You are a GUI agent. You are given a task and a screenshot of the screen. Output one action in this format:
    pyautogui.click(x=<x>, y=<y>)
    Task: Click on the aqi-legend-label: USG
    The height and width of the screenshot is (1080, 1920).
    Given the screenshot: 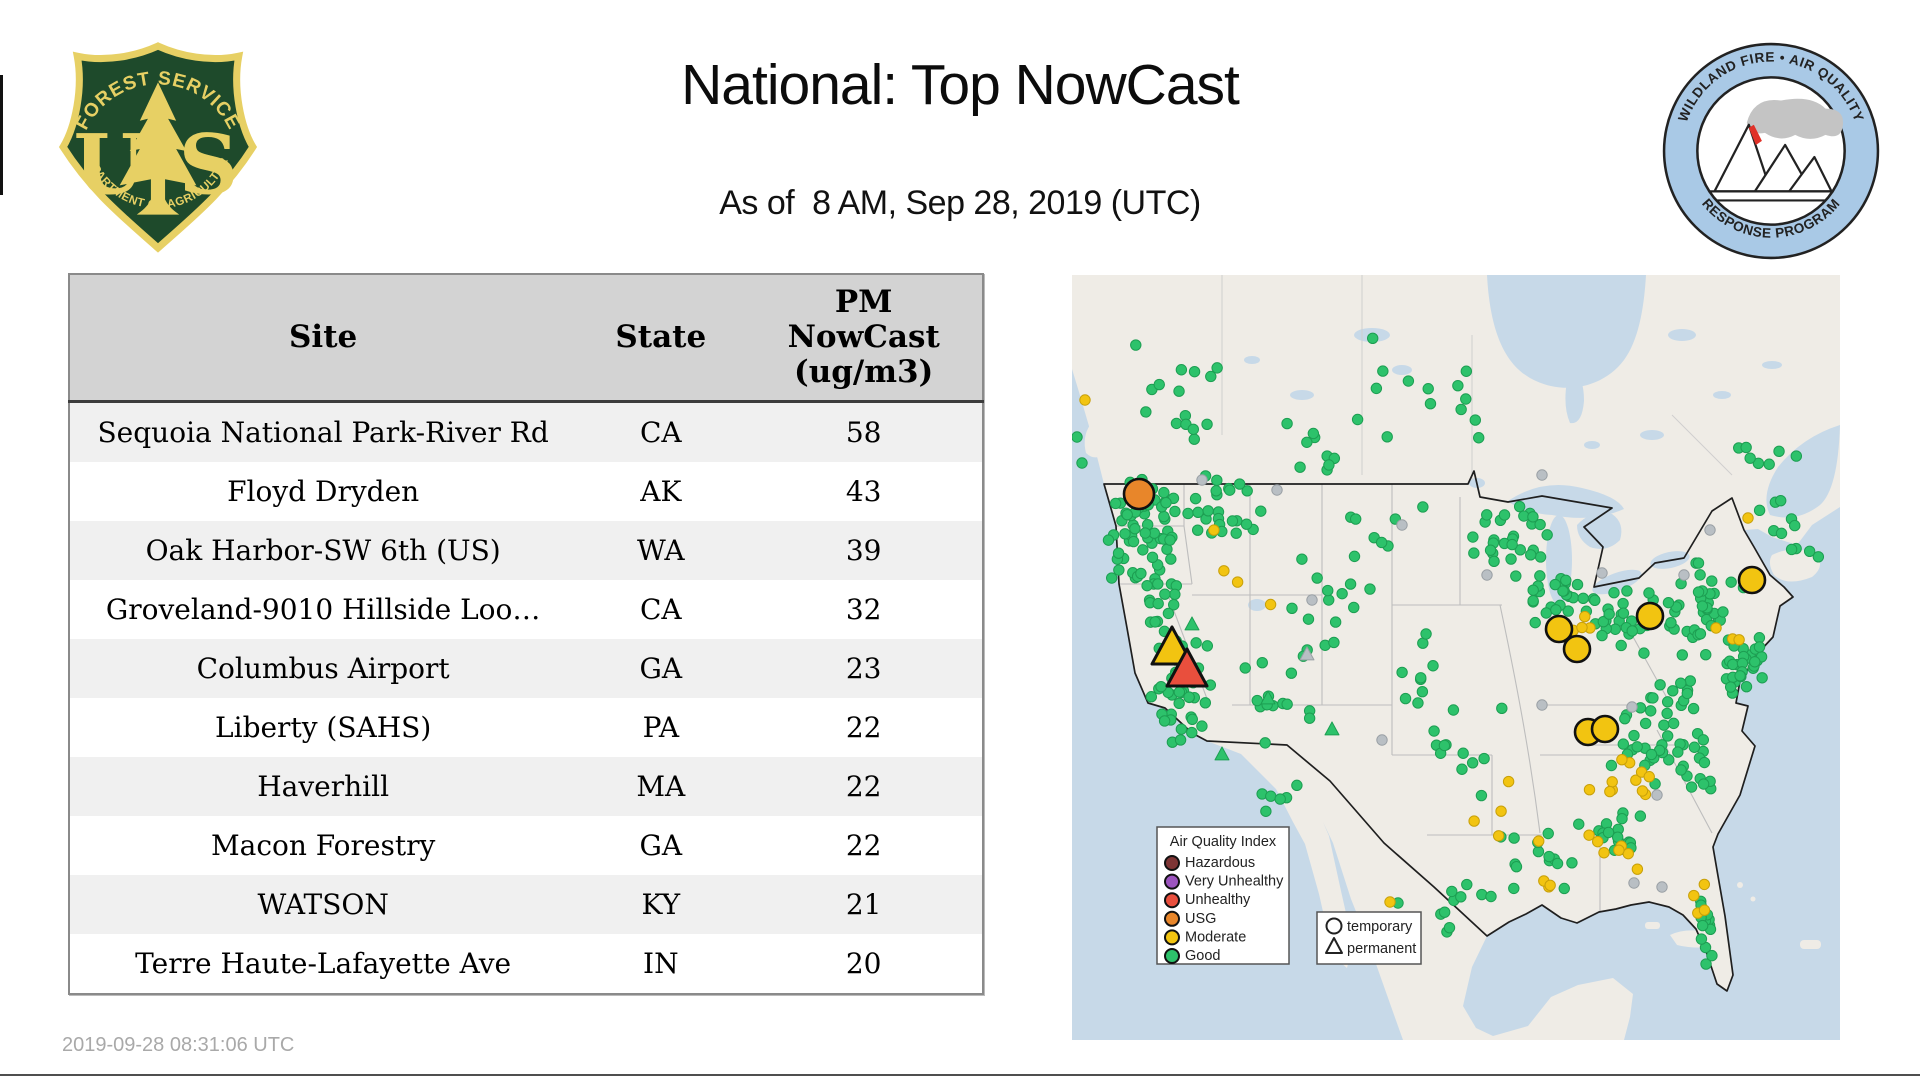 What is the action you would take?
    pyautogui.click(x=1200, y=919)
    